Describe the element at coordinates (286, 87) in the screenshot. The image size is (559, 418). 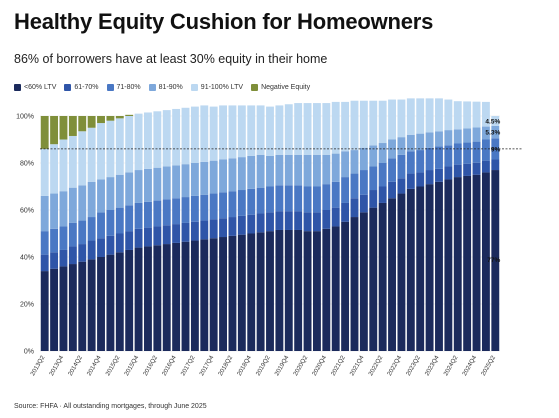
I see `legend-label: Negative Equity` at that location.